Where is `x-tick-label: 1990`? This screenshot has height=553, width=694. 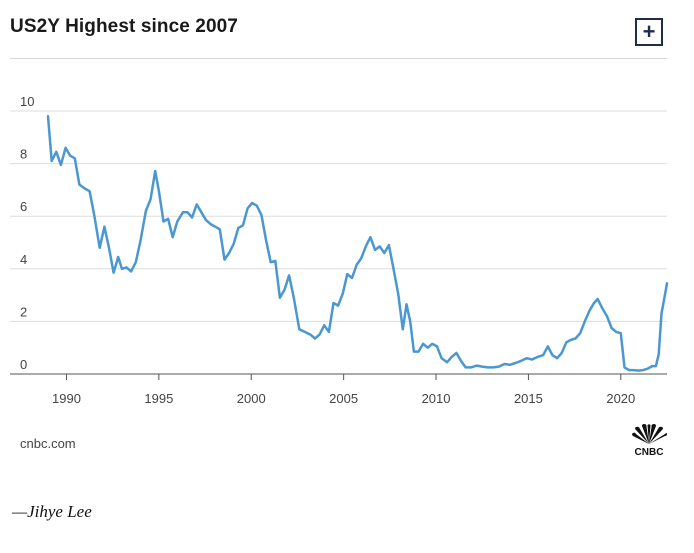
x-tick-label: 1990 is located at coordinates (66, 398).